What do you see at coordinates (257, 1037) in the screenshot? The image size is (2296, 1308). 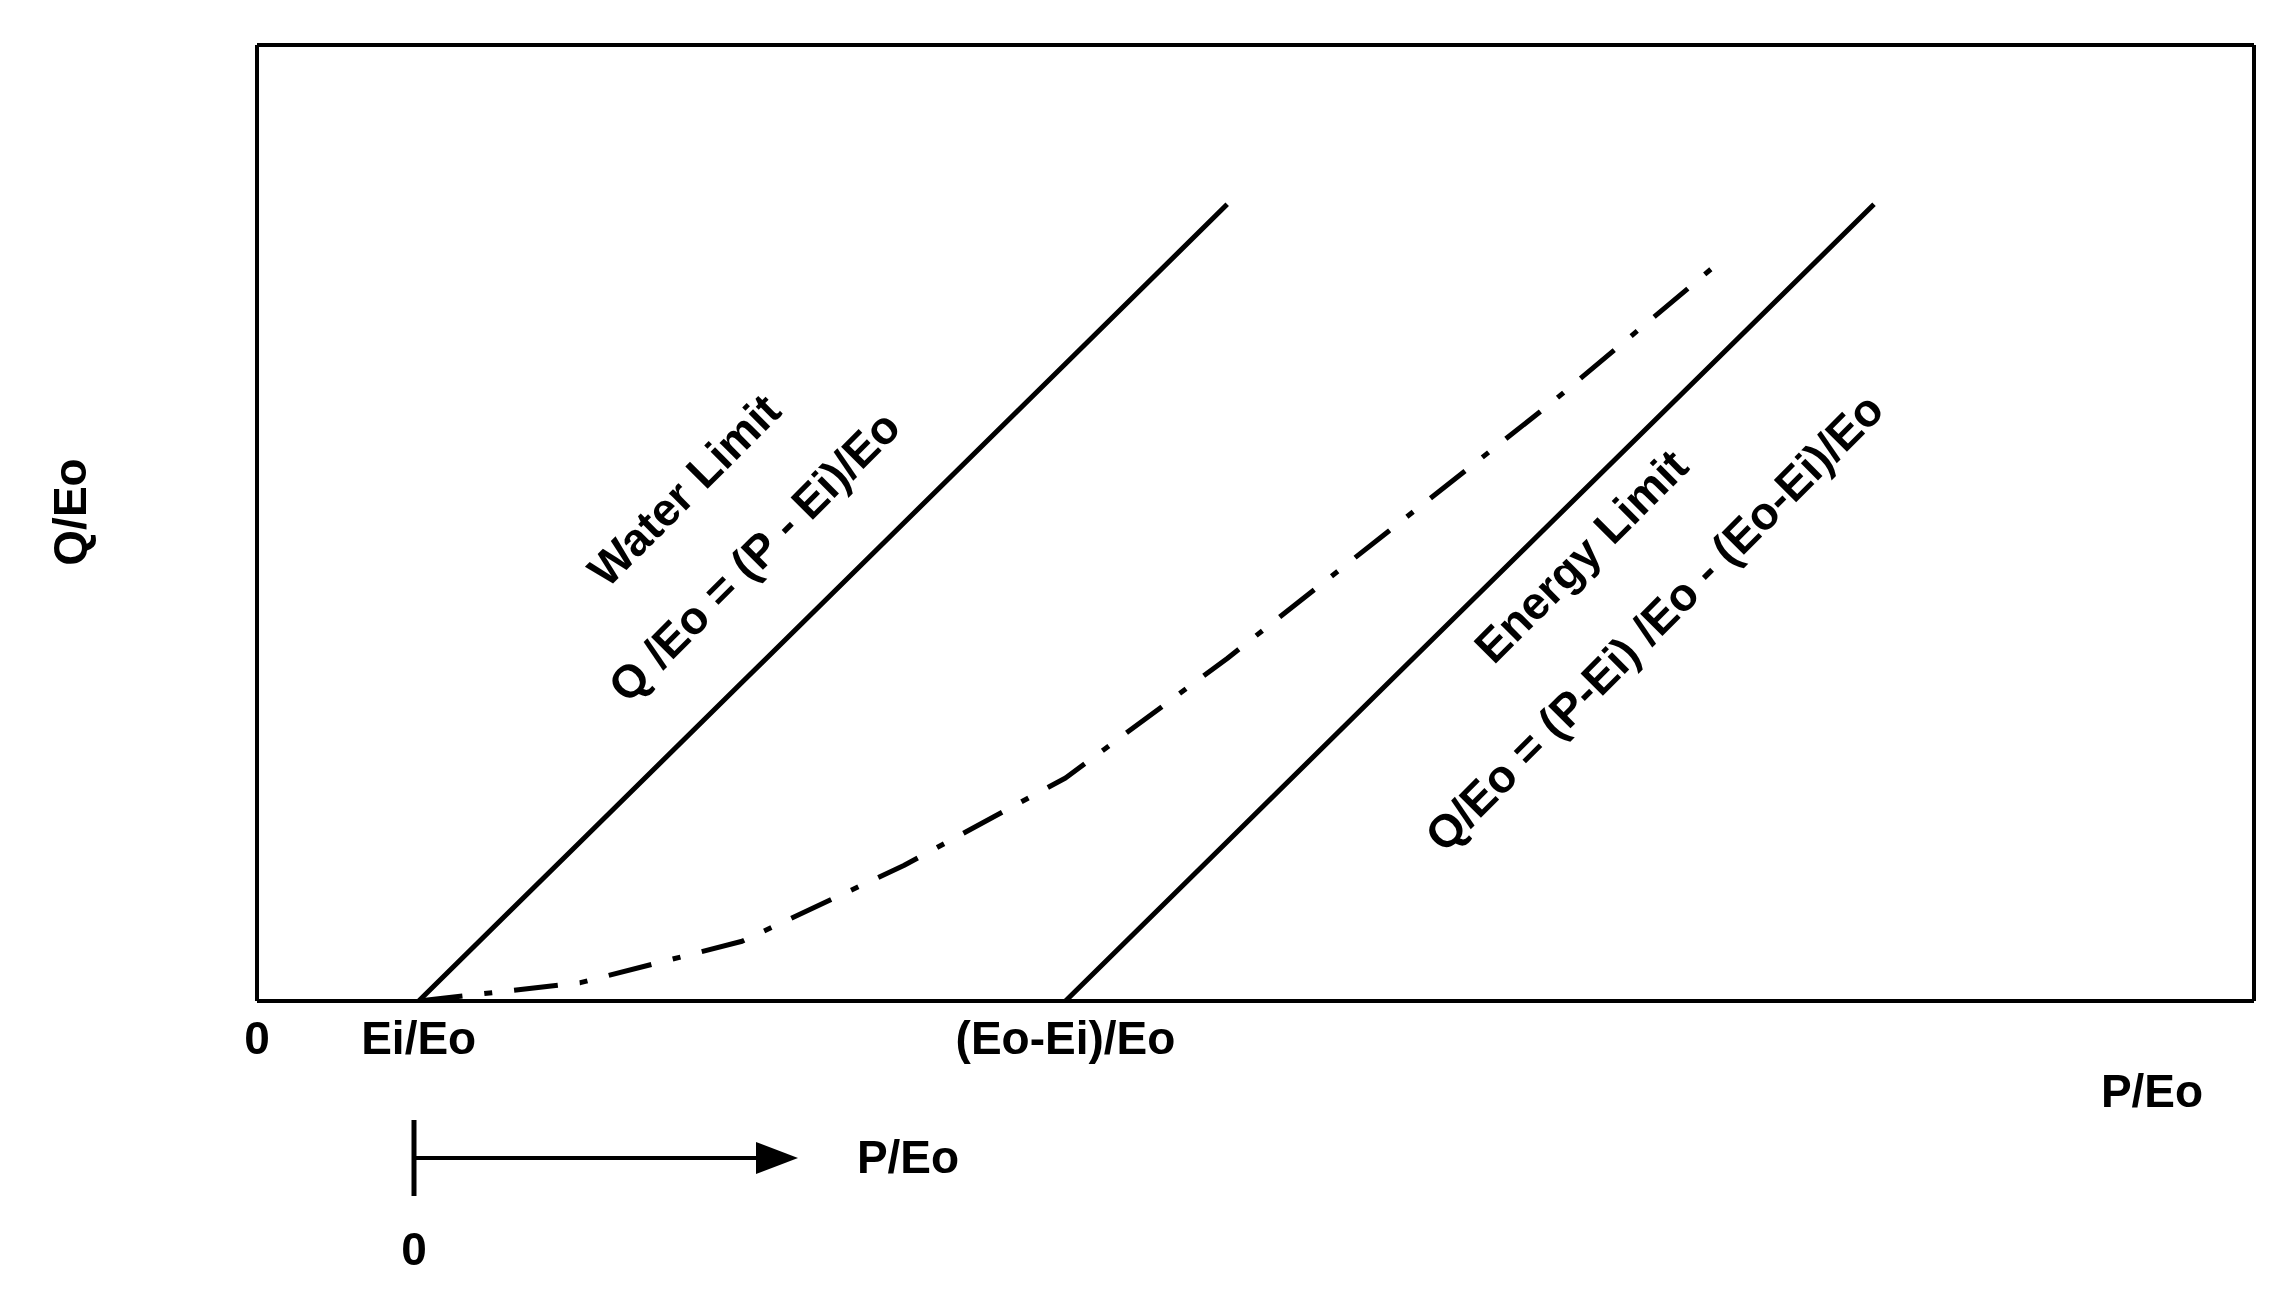 I see `x-tick-label: 0` at bounding box center [257, 1037].